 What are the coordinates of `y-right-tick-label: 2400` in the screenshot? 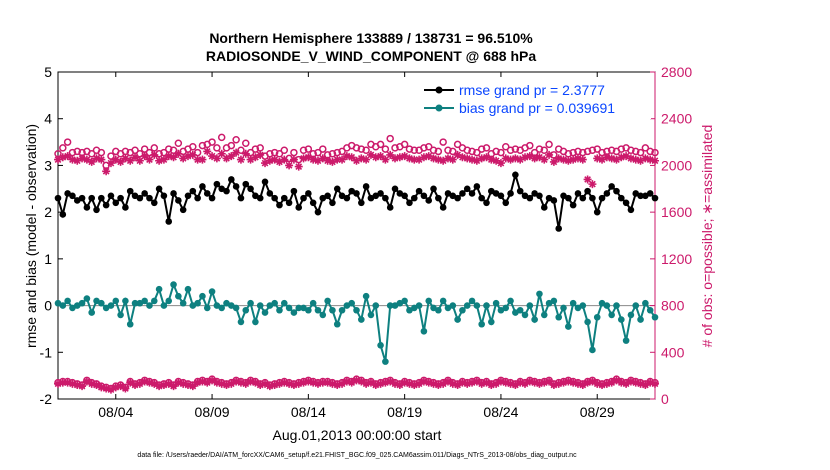 It's located at (676, 119).